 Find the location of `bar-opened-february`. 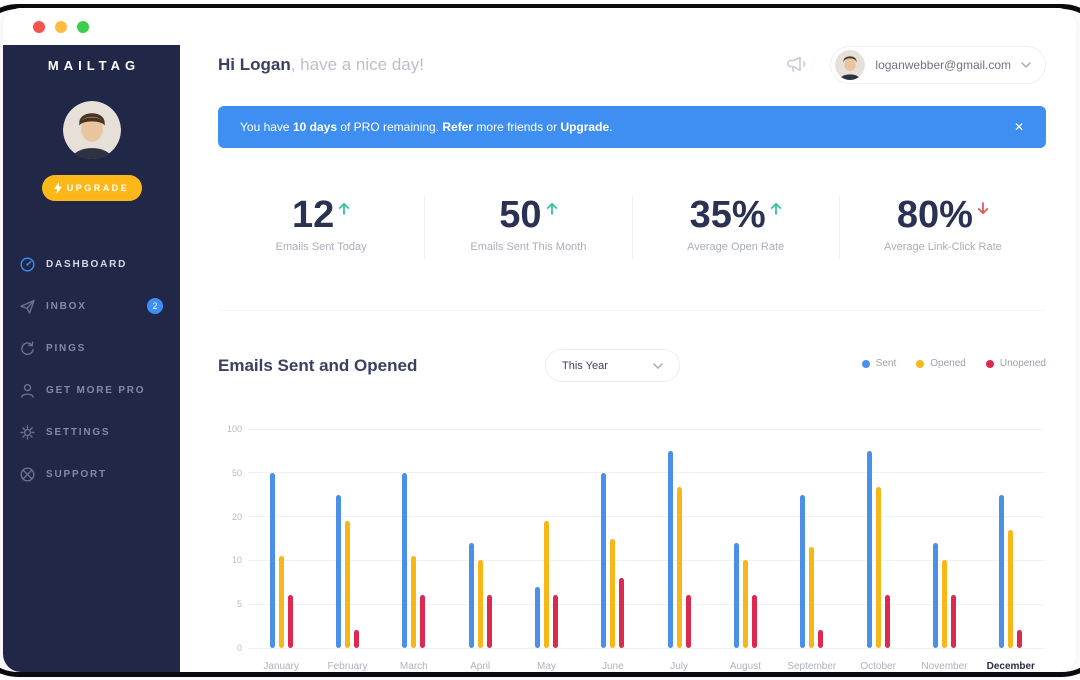

bar-opened-february is located at coordinates (347, 584).